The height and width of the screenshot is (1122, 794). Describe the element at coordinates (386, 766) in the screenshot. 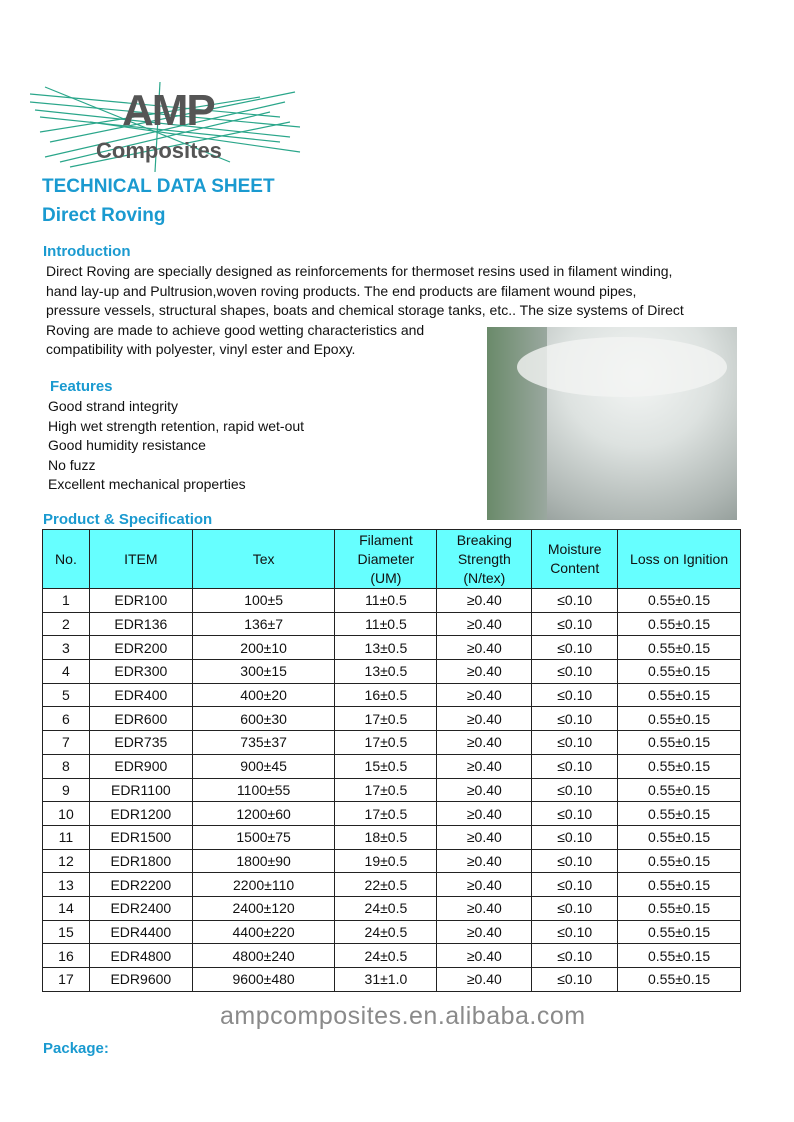

I see `table-cell: 15±0.5` at that location.